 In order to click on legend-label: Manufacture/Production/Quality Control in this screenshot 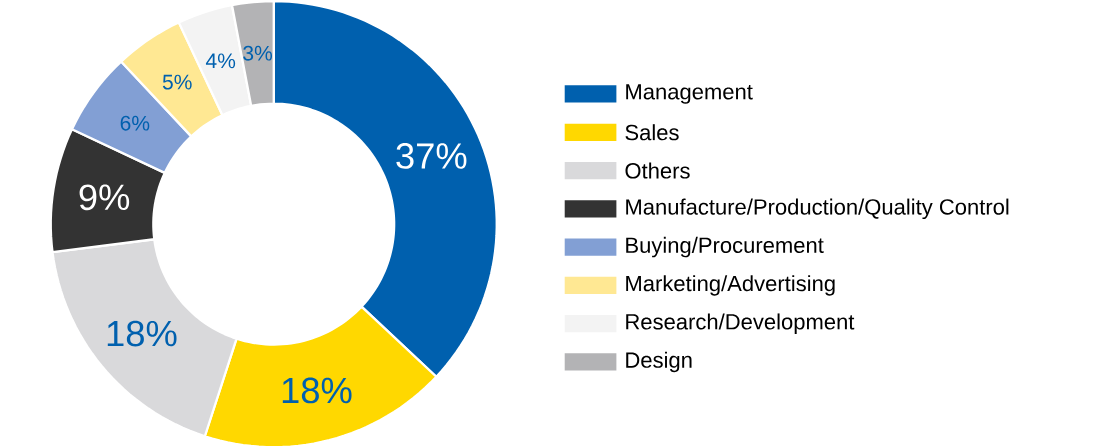, I will do `click(817, 208)`.